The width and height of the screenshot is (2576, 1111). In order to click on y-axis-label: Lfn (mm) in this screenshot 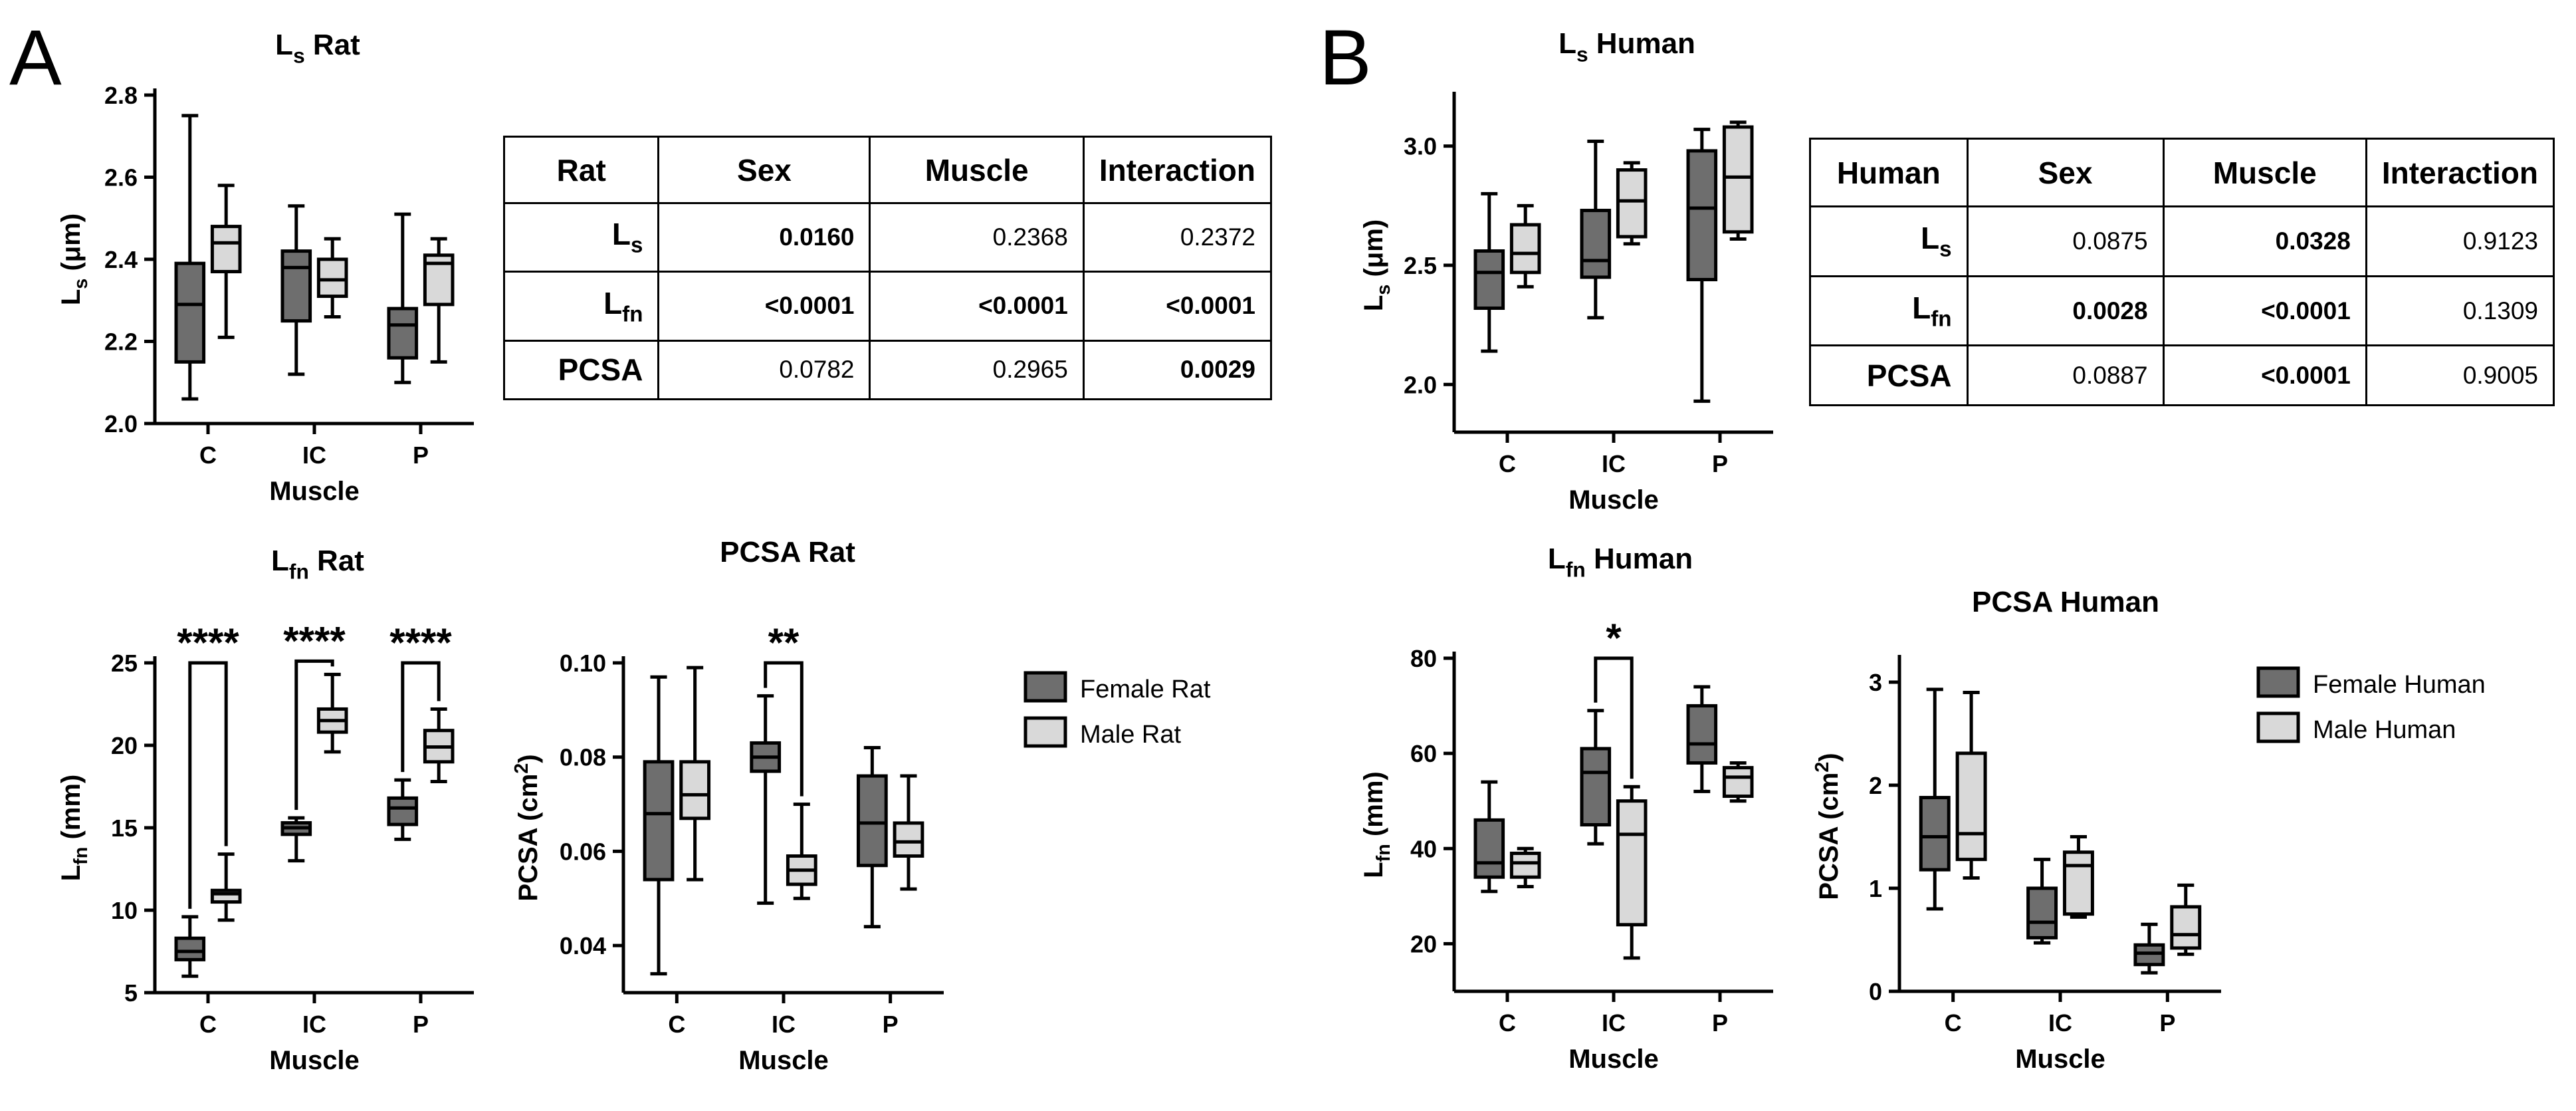, I will do `click(1376, 824)`.